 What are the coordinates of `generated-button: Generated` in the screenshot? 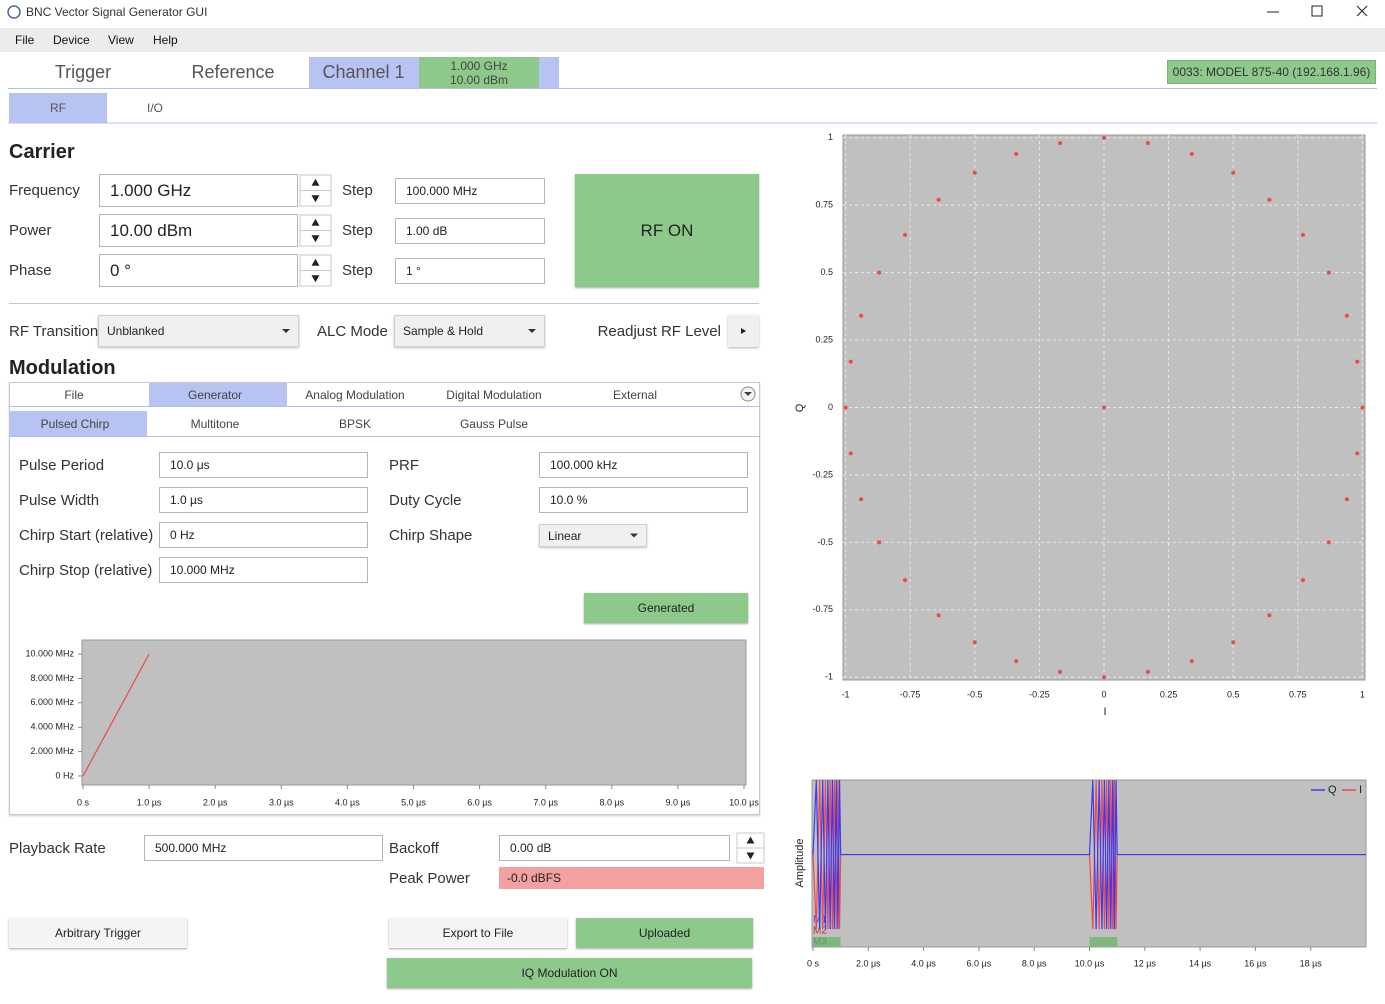 It's located at (666, 608).